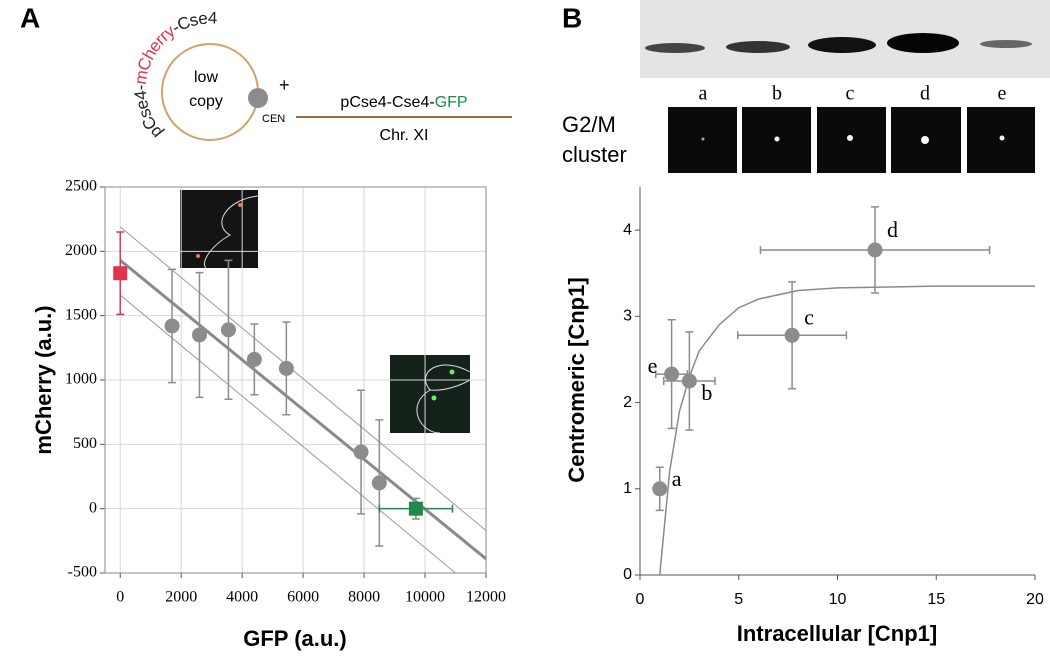 The width and height of the screenshot is (1050, 661). Describe the element at coordinates (210, 92) in the screenshot. I see `plasmid` at that location.